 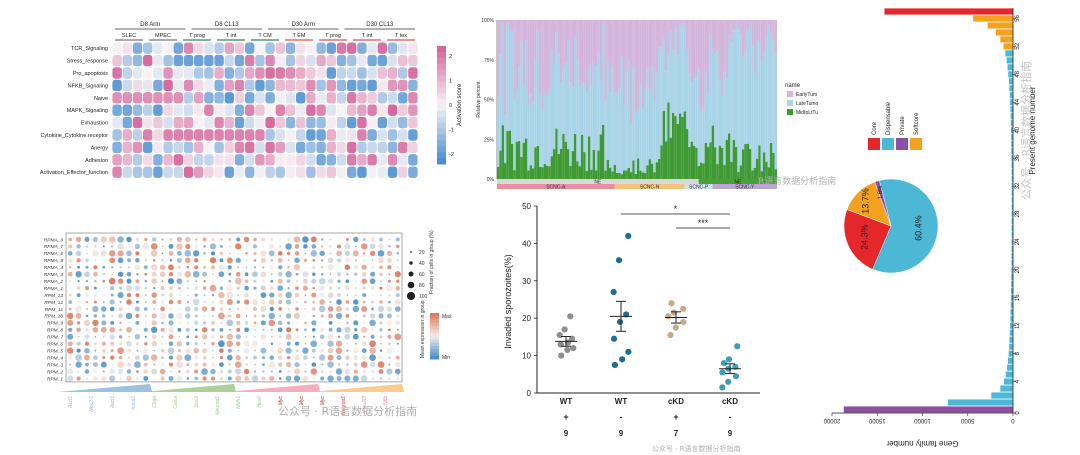 What do you see at coordinates (71, 402) in the screenshot?
I see `dotplot-column-label: Ascl1` at bounding box center [71, 402].